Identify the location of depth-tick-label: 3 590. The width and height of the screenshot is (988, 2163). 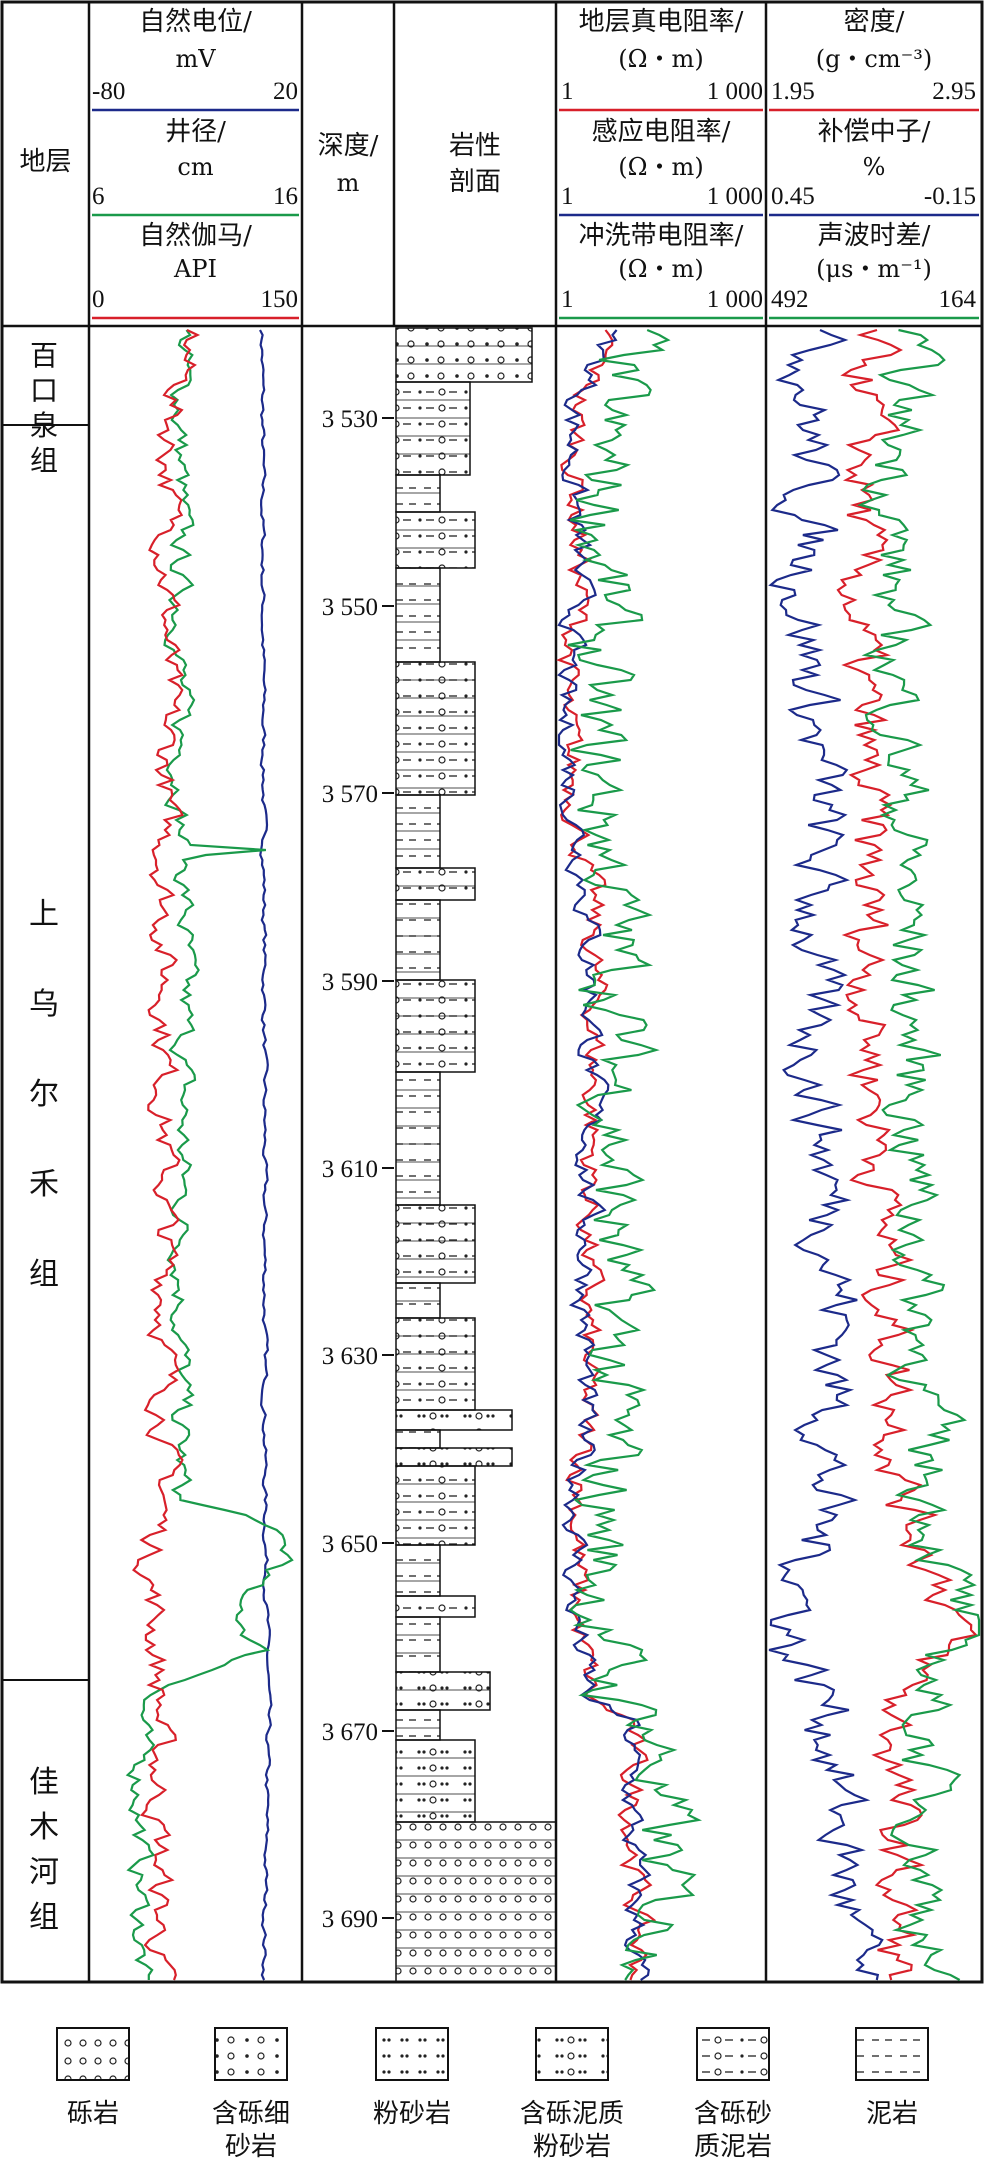
(350, 982).